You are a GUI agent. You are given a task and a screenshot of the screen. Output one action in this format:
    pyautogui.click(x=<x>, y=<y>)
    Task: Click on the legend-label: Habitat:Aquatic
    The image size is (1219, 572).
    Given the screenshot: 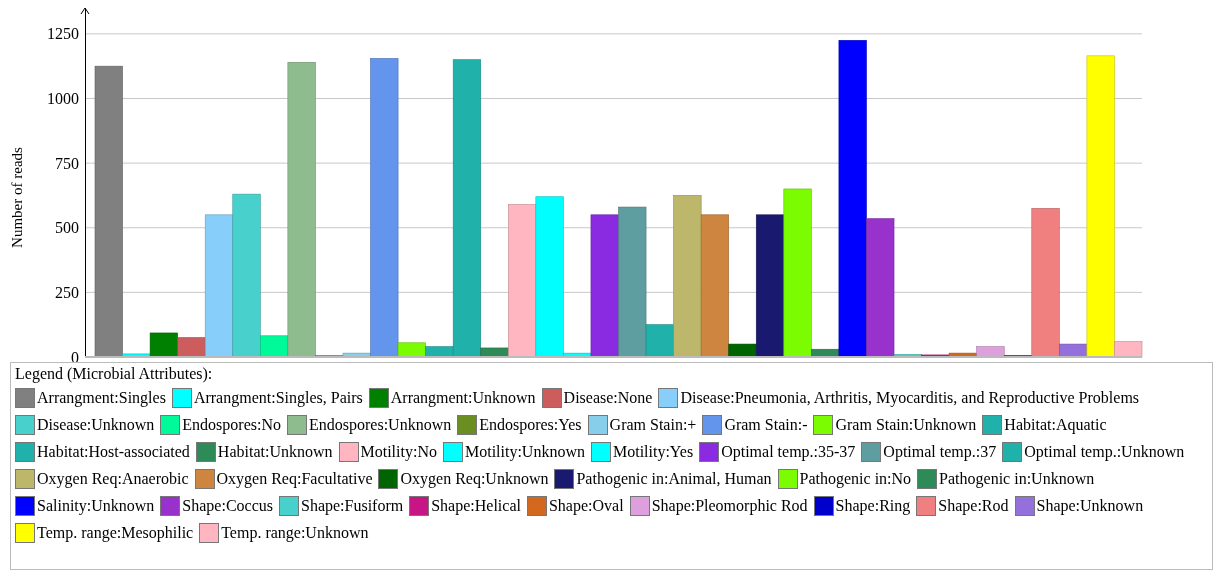 What is the action you would take?
    pyautogui.click(x=1055, y=424)
    